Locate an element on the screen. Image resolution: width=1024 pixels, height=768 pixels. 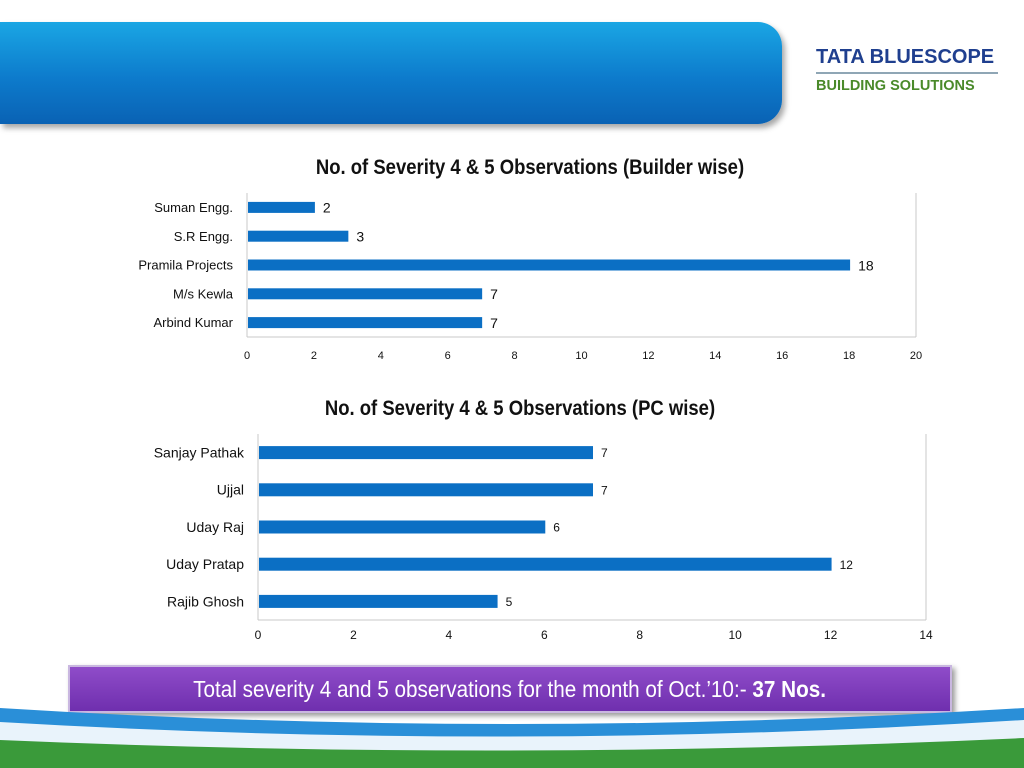
summary-value: 37 Nos. is located at coordinates (789, 689).